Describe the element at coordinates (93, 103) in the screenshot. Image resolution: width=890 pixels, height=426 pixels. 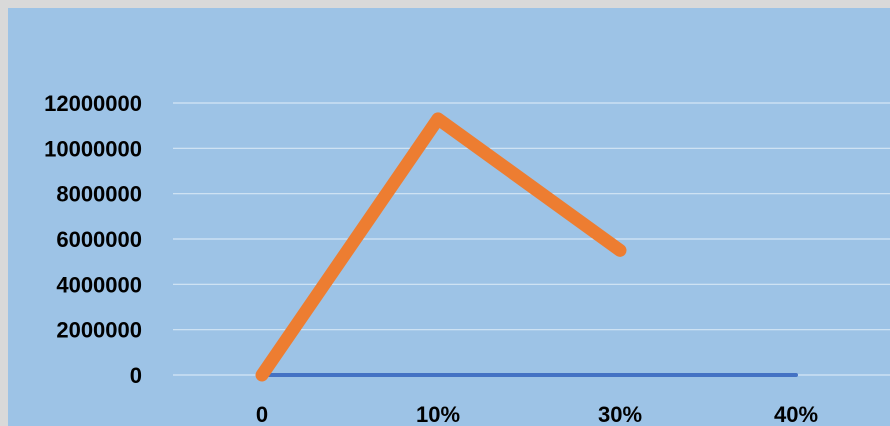
I see `y-tick-label: 12000000` at that location.